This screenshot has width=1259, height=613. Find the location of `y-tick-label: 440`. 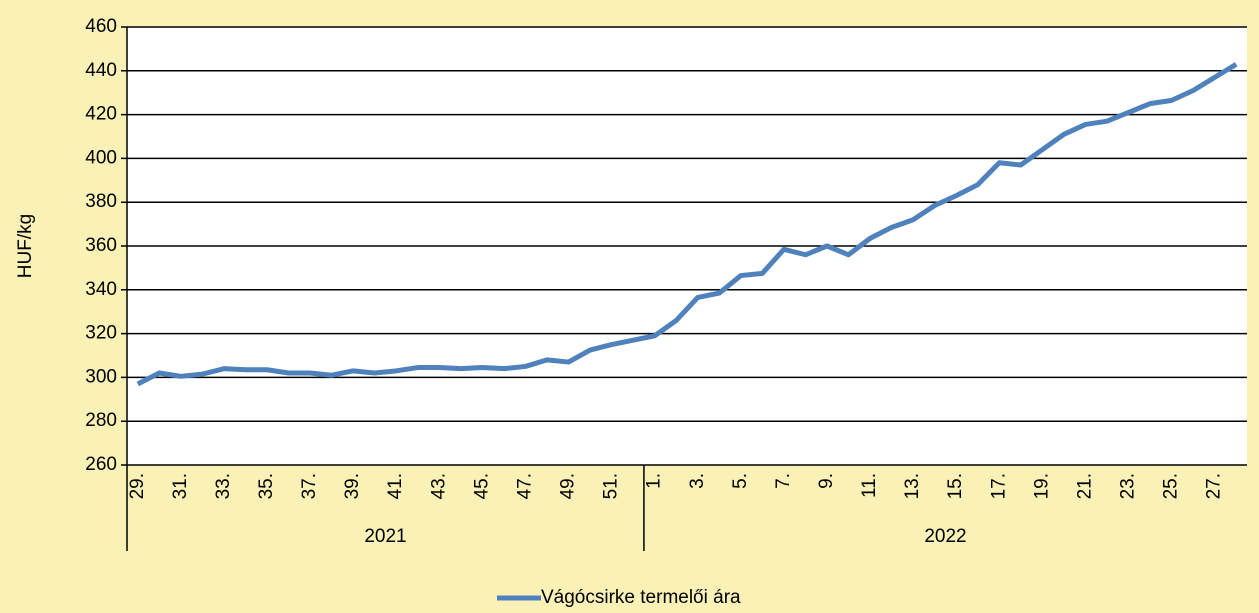

y-tick-label: 440 is located at coordinates (101, 70).